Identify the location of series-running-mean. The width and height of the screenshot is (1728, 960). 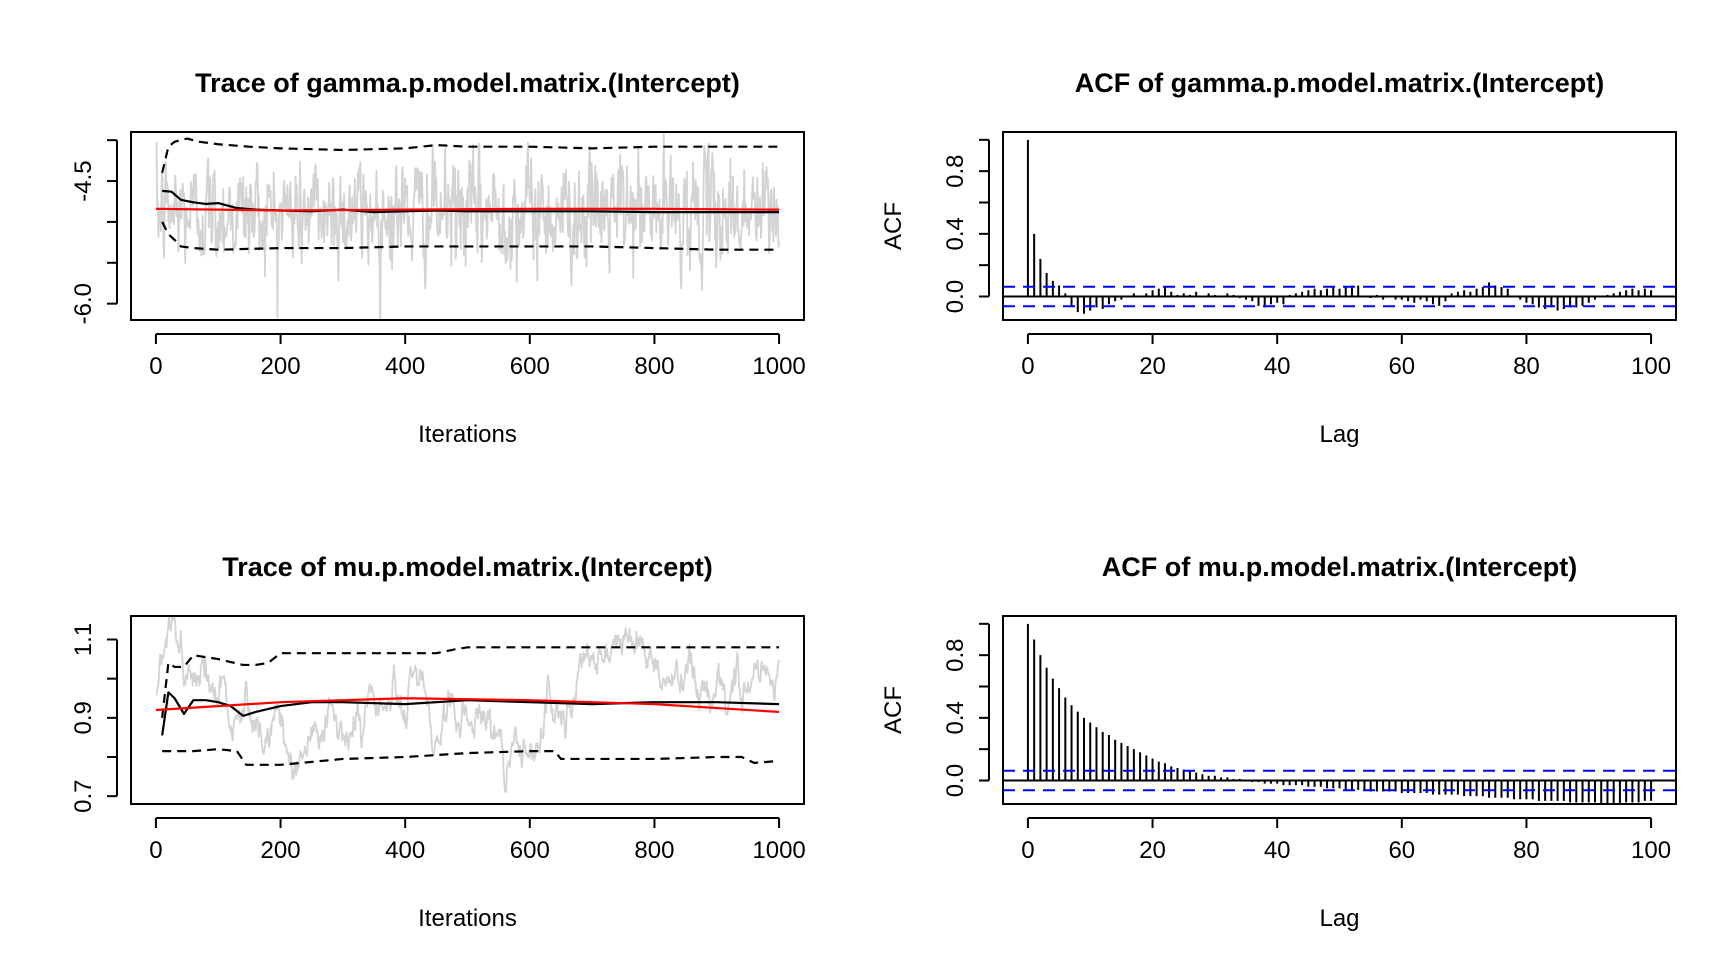
(470, 713).